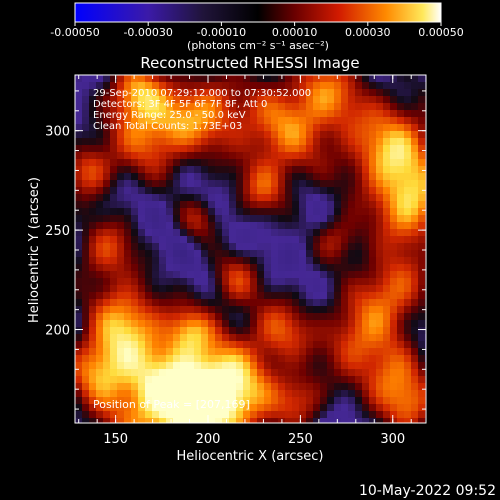 The width and height of the screenshot is (500, 500). I want to click on chart-title: Reconstructed RHESSI Image, so click(249, 63).